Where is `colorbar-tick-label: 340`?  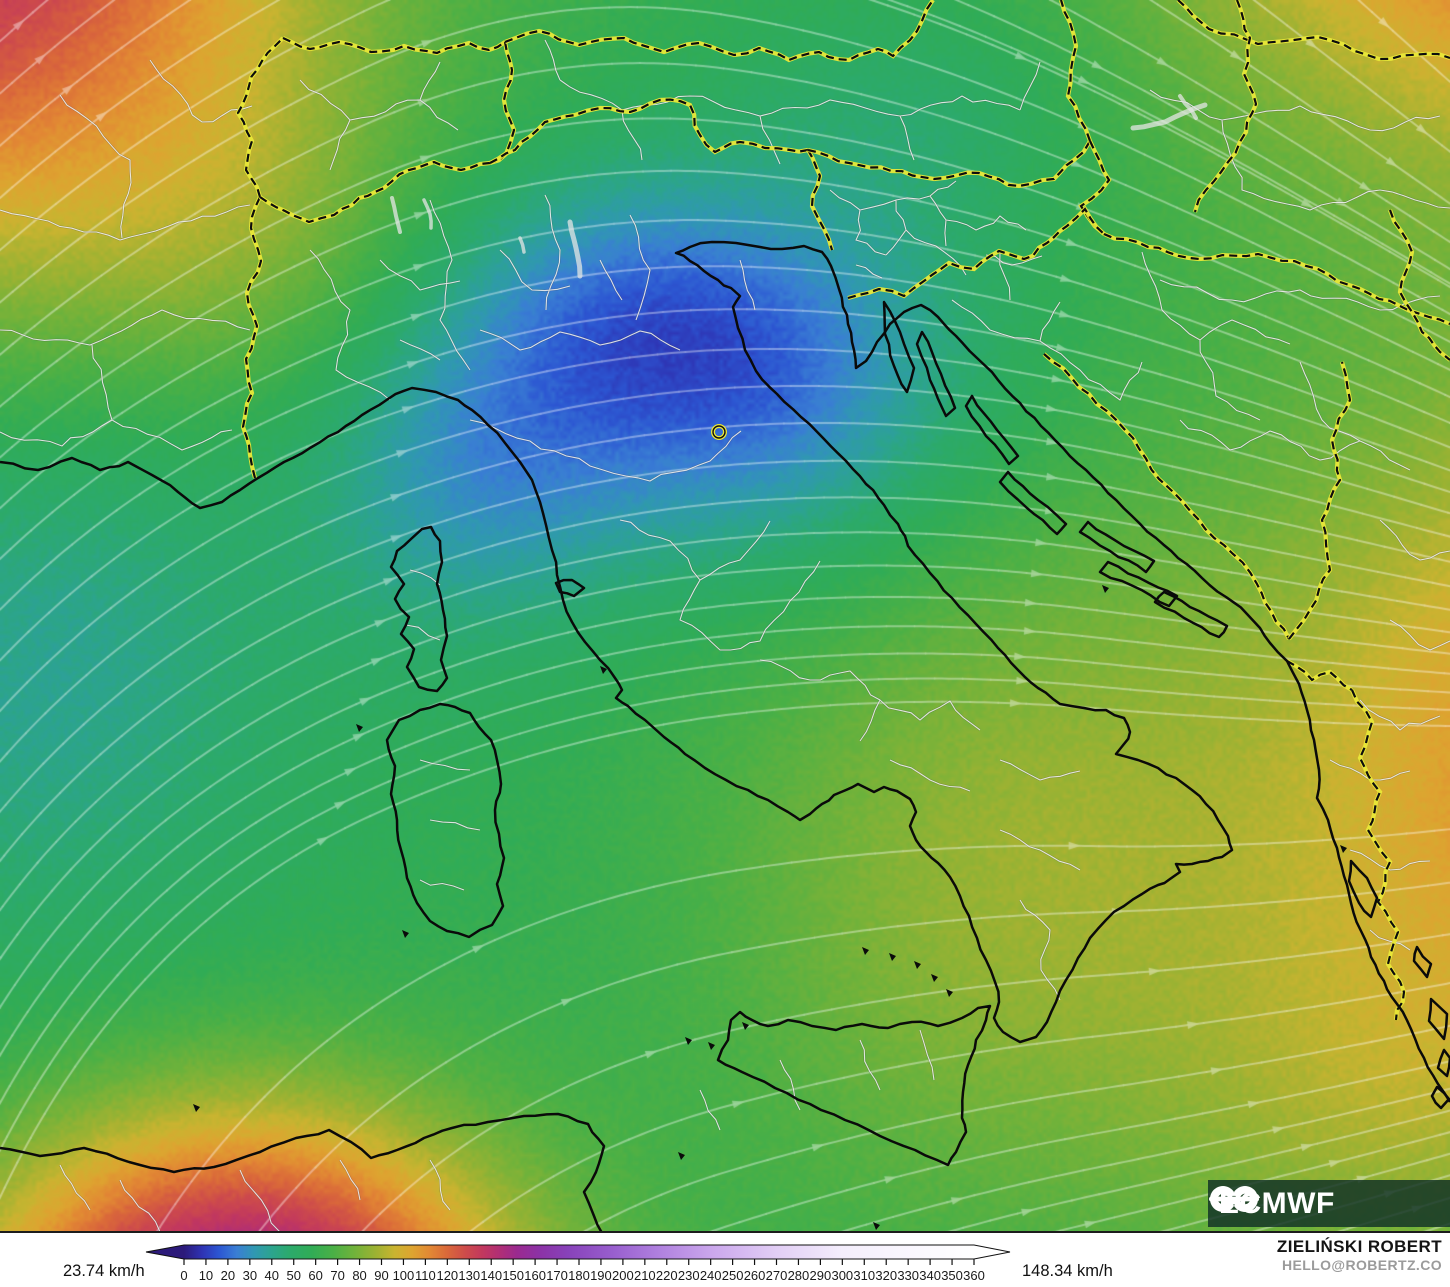
colorbar-tick-label: 340 is located at coordinates (930, 1275).